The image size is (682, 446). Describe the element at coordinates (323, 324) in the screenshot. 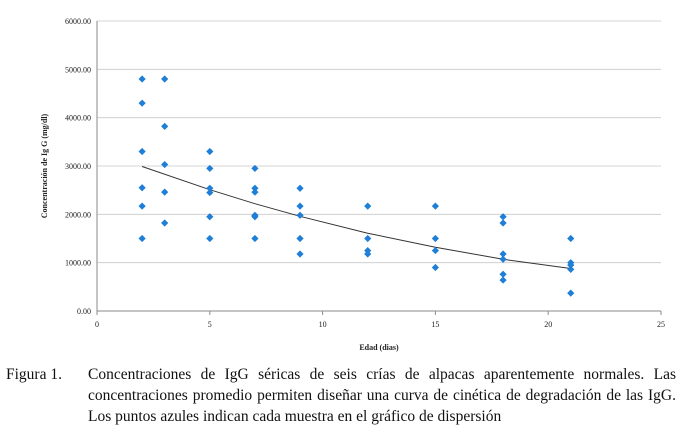

I see `x-tick-label: 10` at that location.